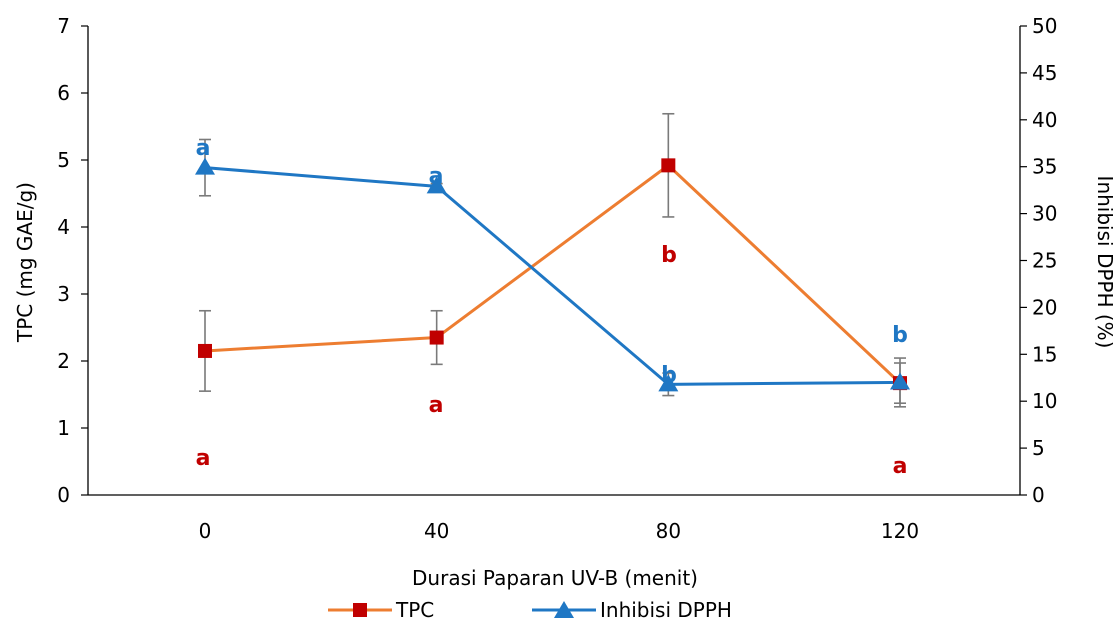 The image size is (1113, 627). I want to click on right-tick-label: 0, so click(1038, 495).